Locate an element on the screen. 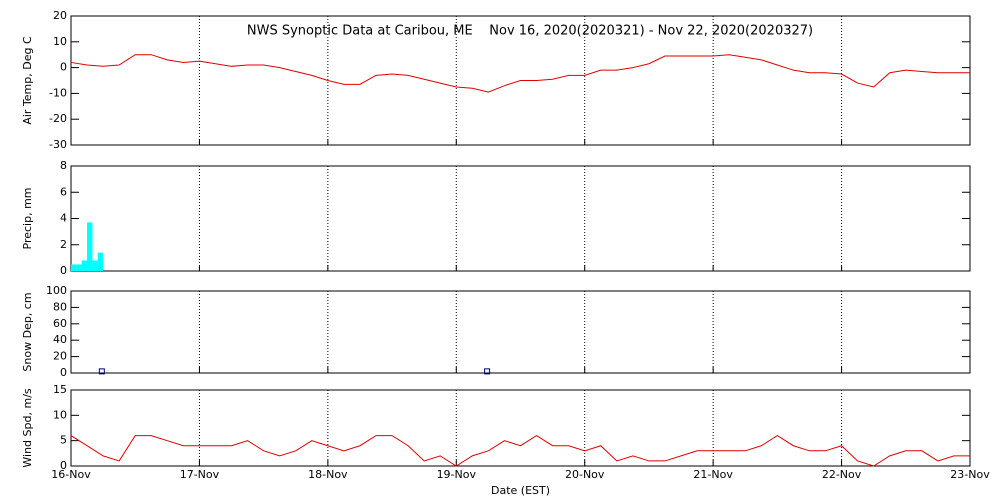 The width and height of the screenshot is (1000, 500). y-axis-label: Precip, mm is located at coordinates (27, 219).